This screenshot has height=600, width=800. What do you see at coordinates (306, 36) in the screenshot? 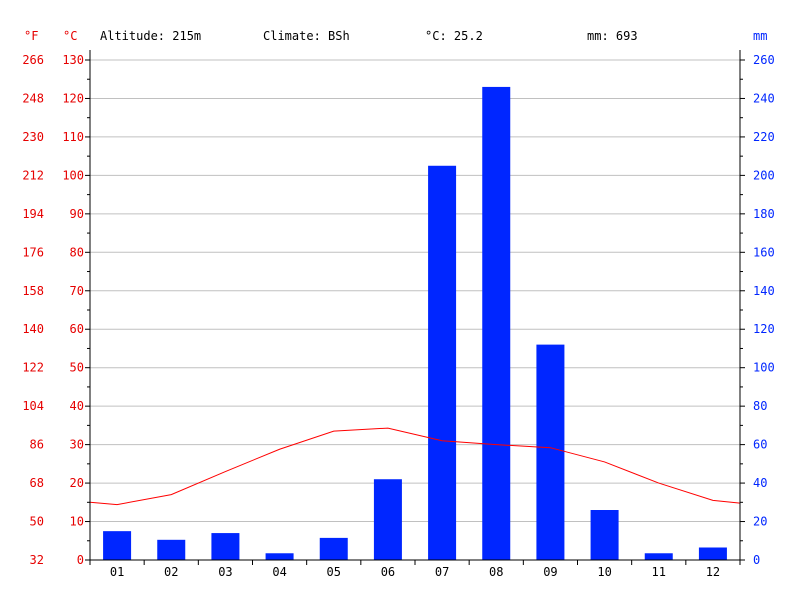
I see `climate-label: Climate: BSh` at bounding box center [306, 36].